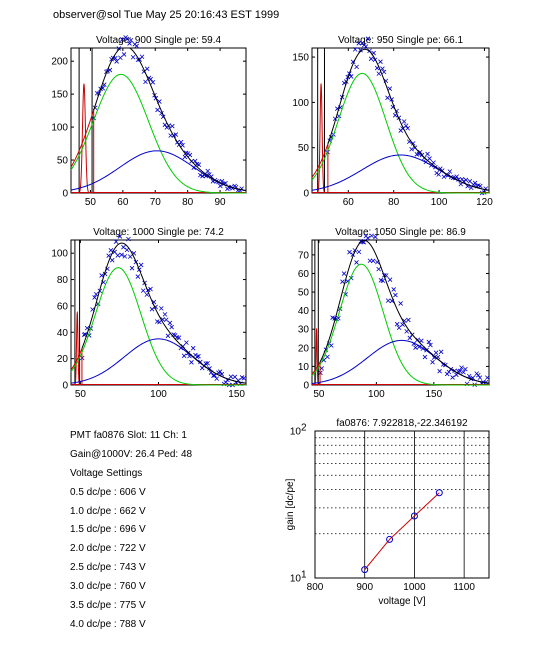  I want to click on y-tick-label: 150, so click(59, 95).